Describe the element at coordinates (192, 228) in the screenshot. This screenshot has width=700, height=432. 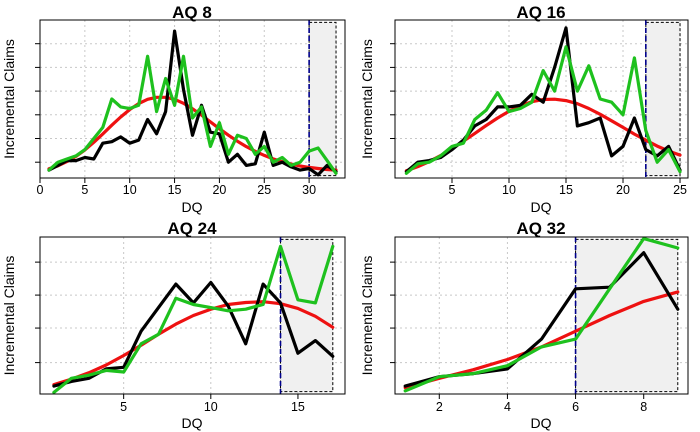
I see `chart-title: AQ 24` at that location.